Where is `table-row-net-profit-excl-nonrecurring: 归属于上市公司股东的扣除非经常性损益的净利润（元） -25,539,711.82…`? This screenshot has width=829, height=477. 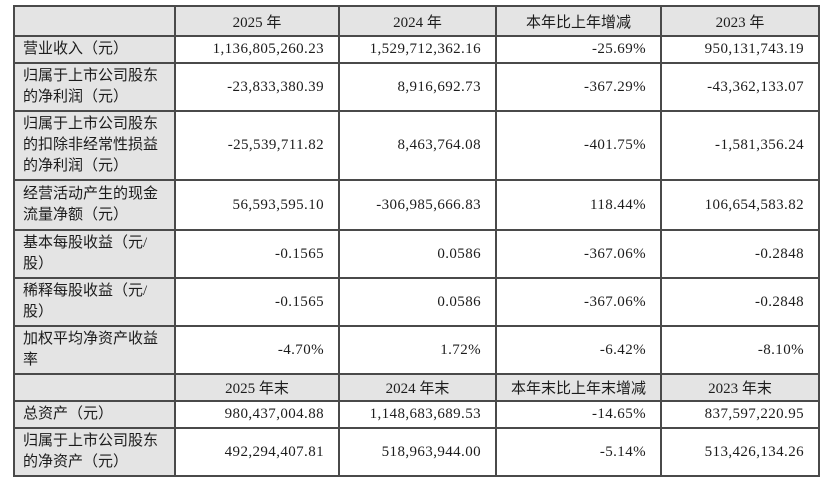
table-row-net-profit-excl-nonrecurring: 归属于上市公司股东的扣除非经常性损益的净利润（元） -25,539,711.82… is located at coordinates (416, 145).